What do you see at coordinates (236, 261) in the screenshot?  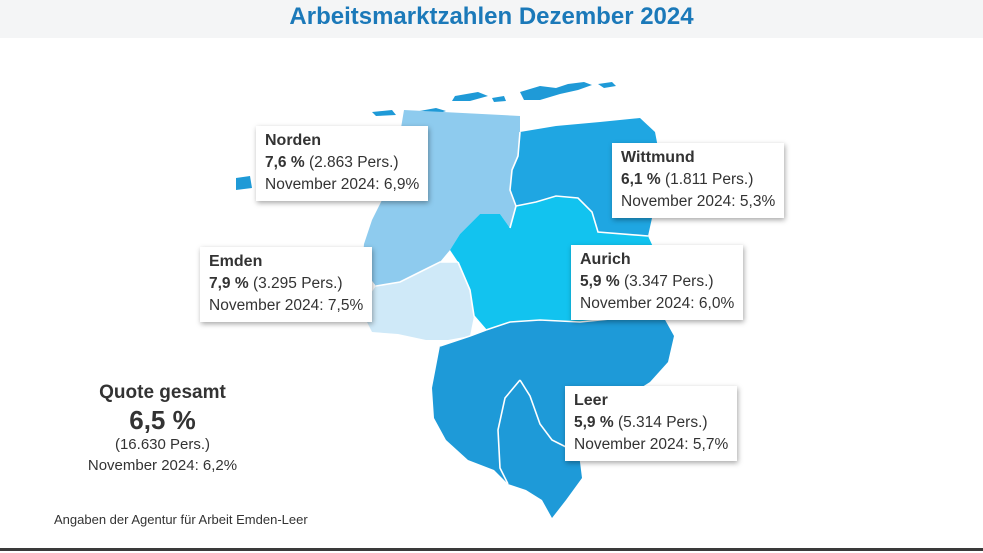 I see `region-name-emden: Emden` at bounding box center [236, 261].